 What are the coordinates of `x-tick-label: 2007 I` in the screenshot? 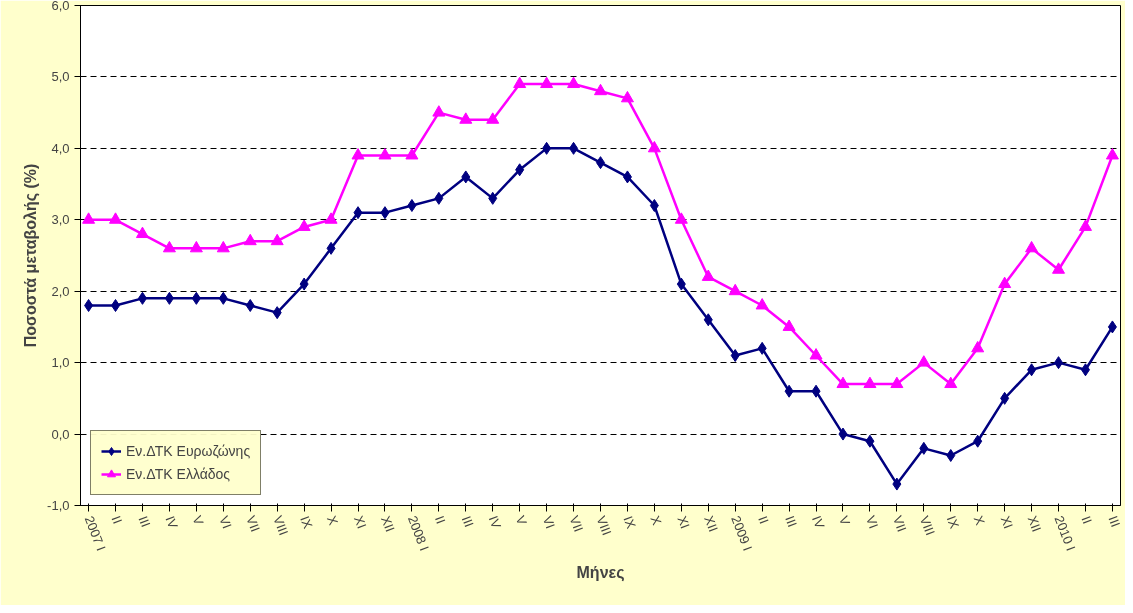 It's located at (95, 533).